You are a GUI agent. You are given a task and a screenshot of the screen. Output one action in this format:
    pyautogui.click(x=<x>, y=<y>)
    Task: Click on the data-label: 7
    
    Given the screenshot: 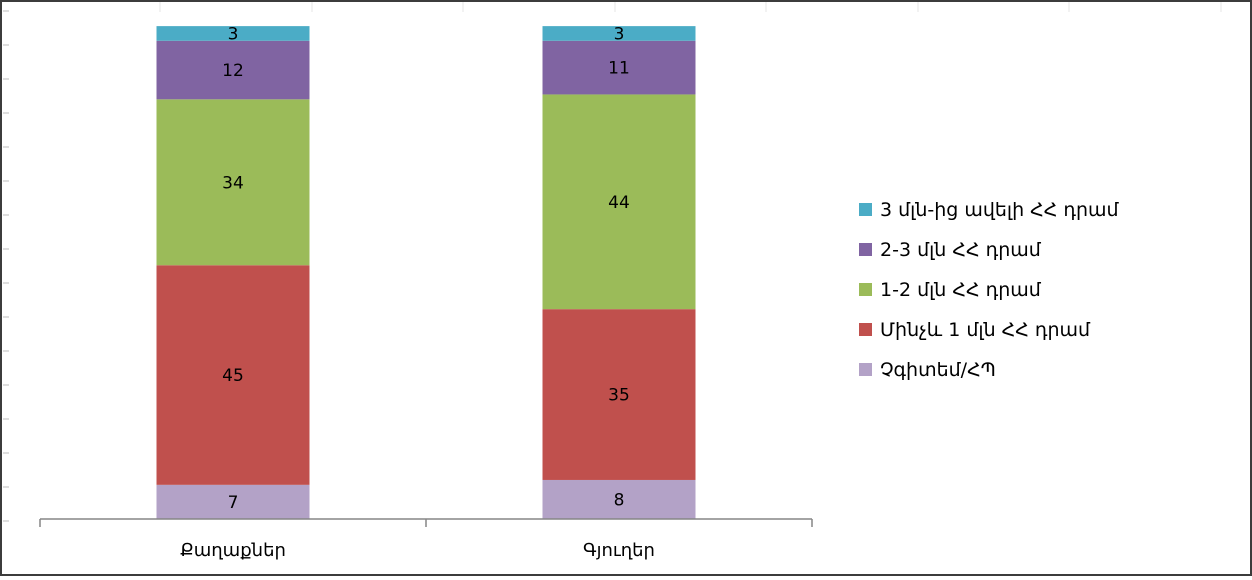 What is the action you would take?
    pyautogui.click(x=233, y=503)
    